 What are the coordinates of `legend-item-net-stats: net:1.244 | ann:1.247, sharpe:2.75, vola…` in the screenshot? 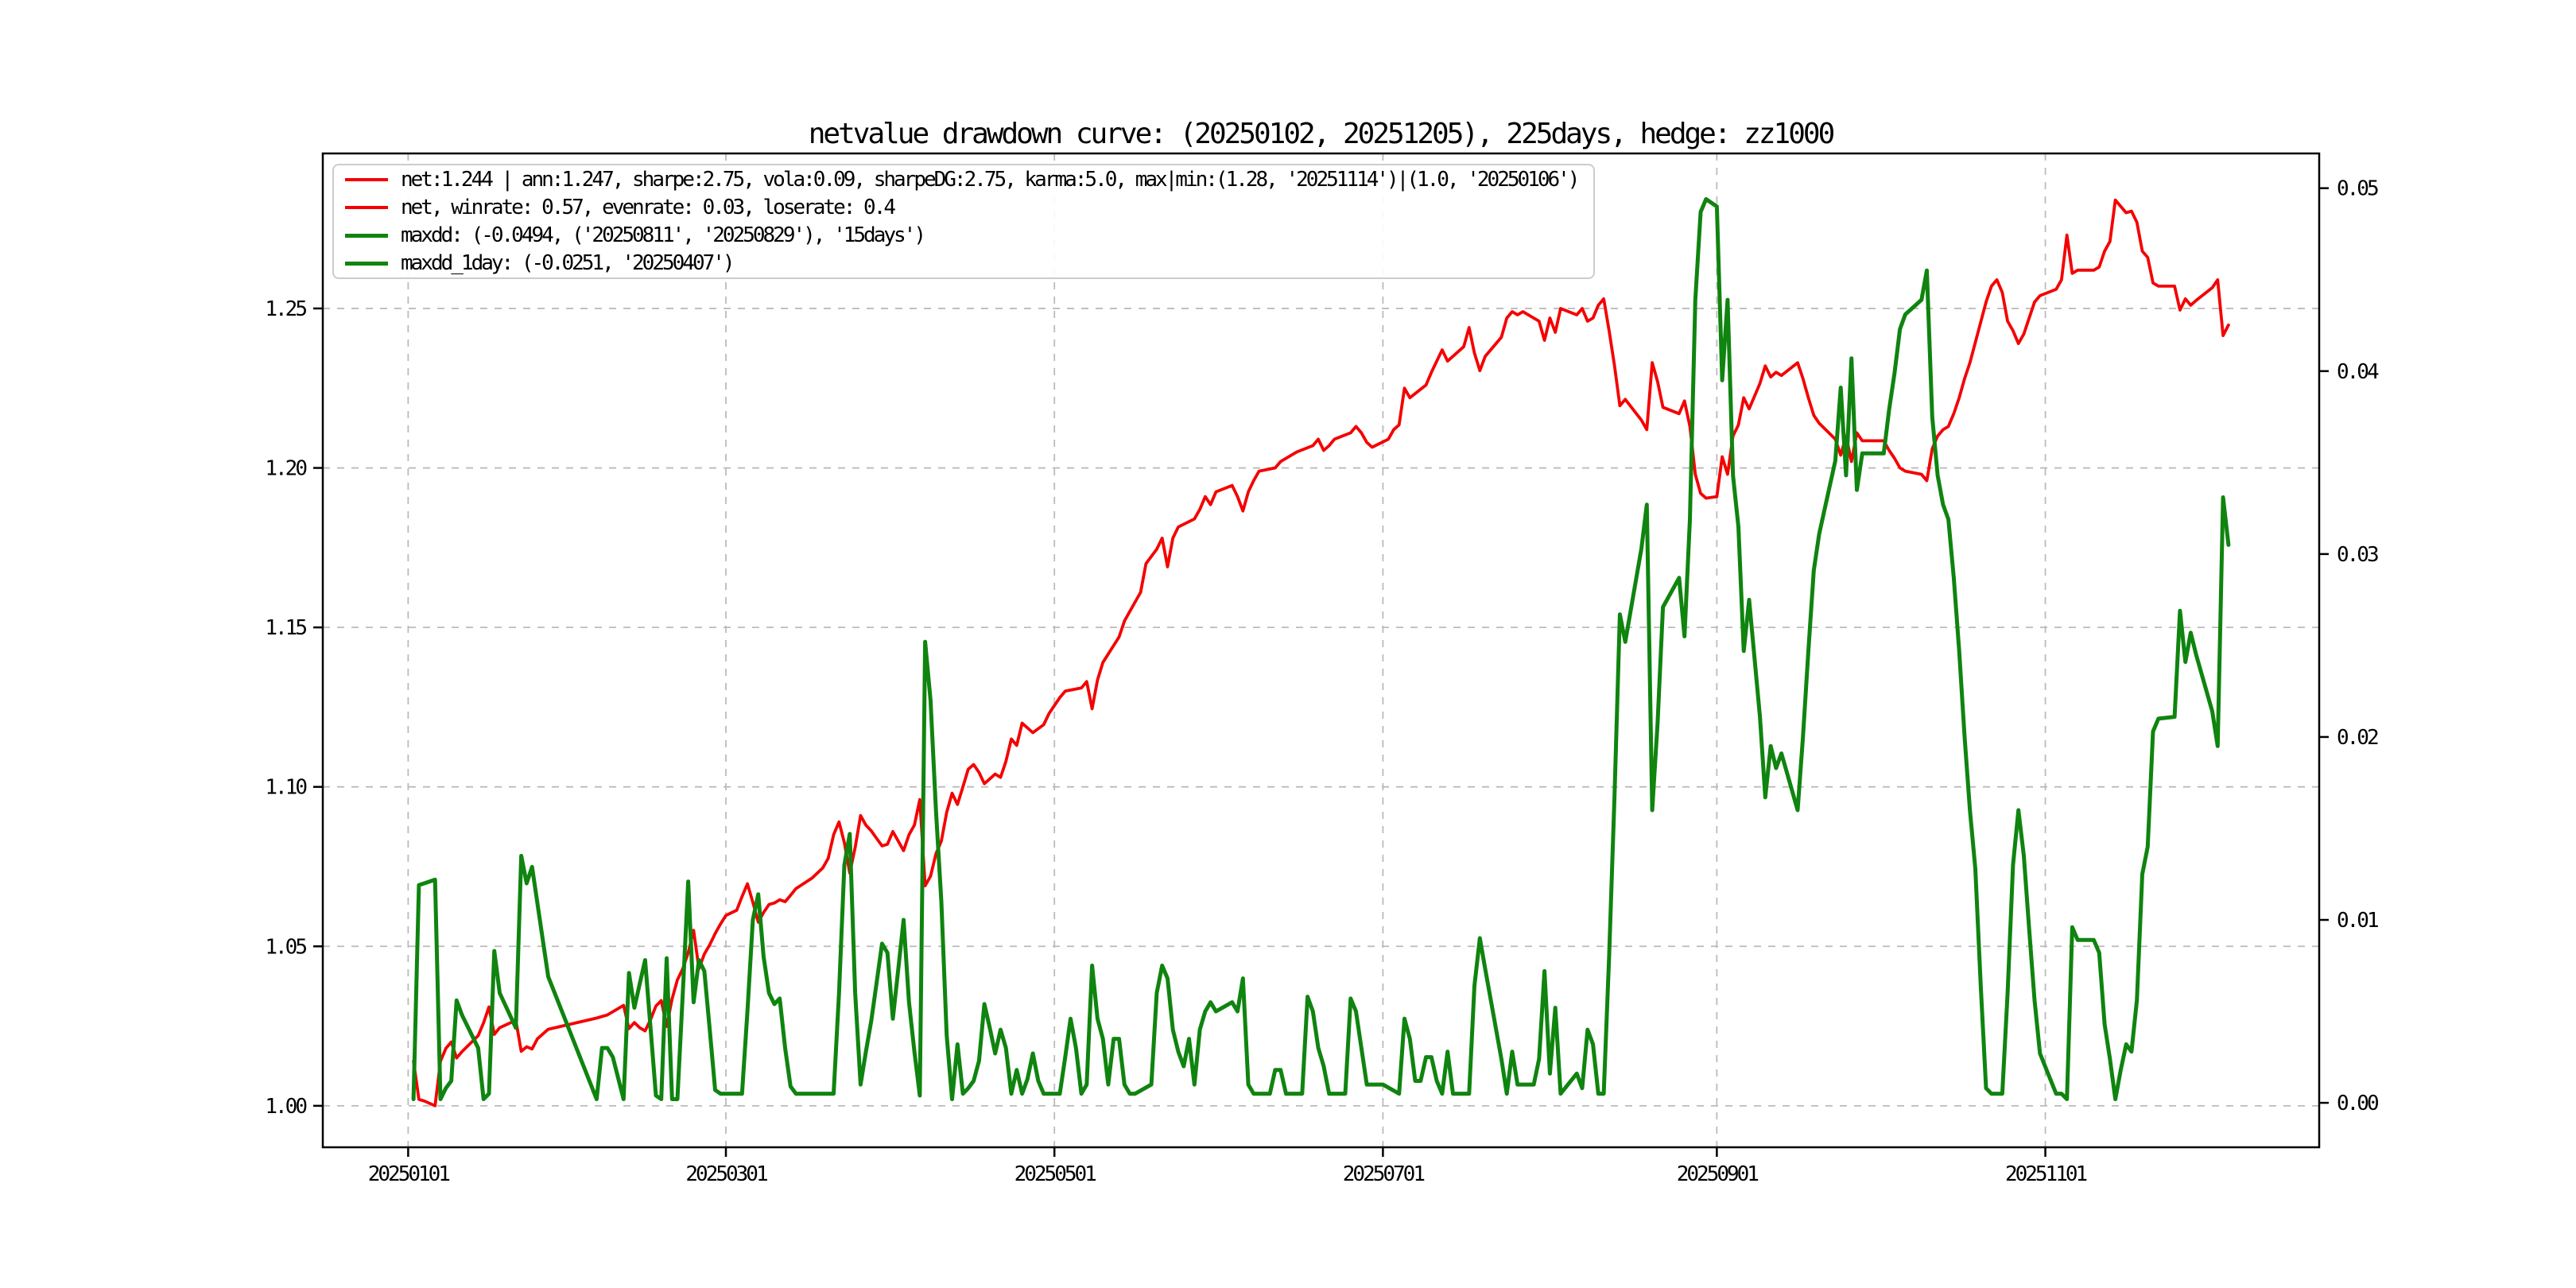 It's located at (963, 180).